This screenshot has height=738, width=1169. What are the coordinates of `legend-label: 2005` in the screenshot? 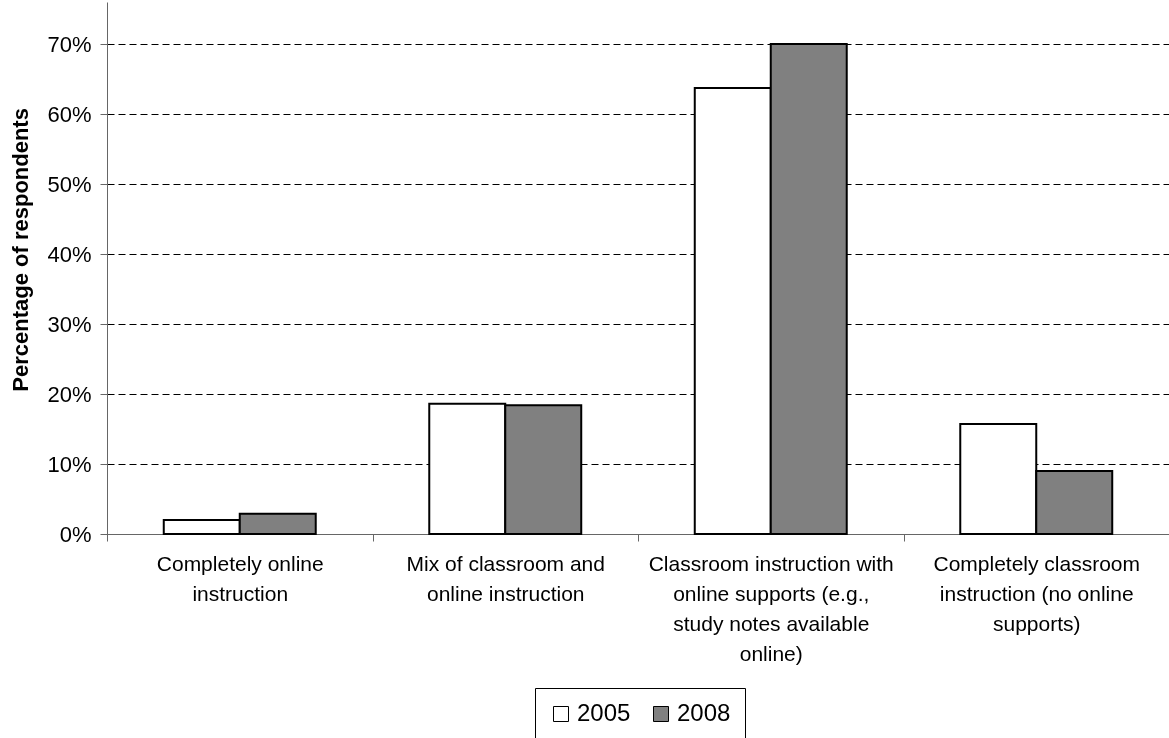 It's located at (604, 712).